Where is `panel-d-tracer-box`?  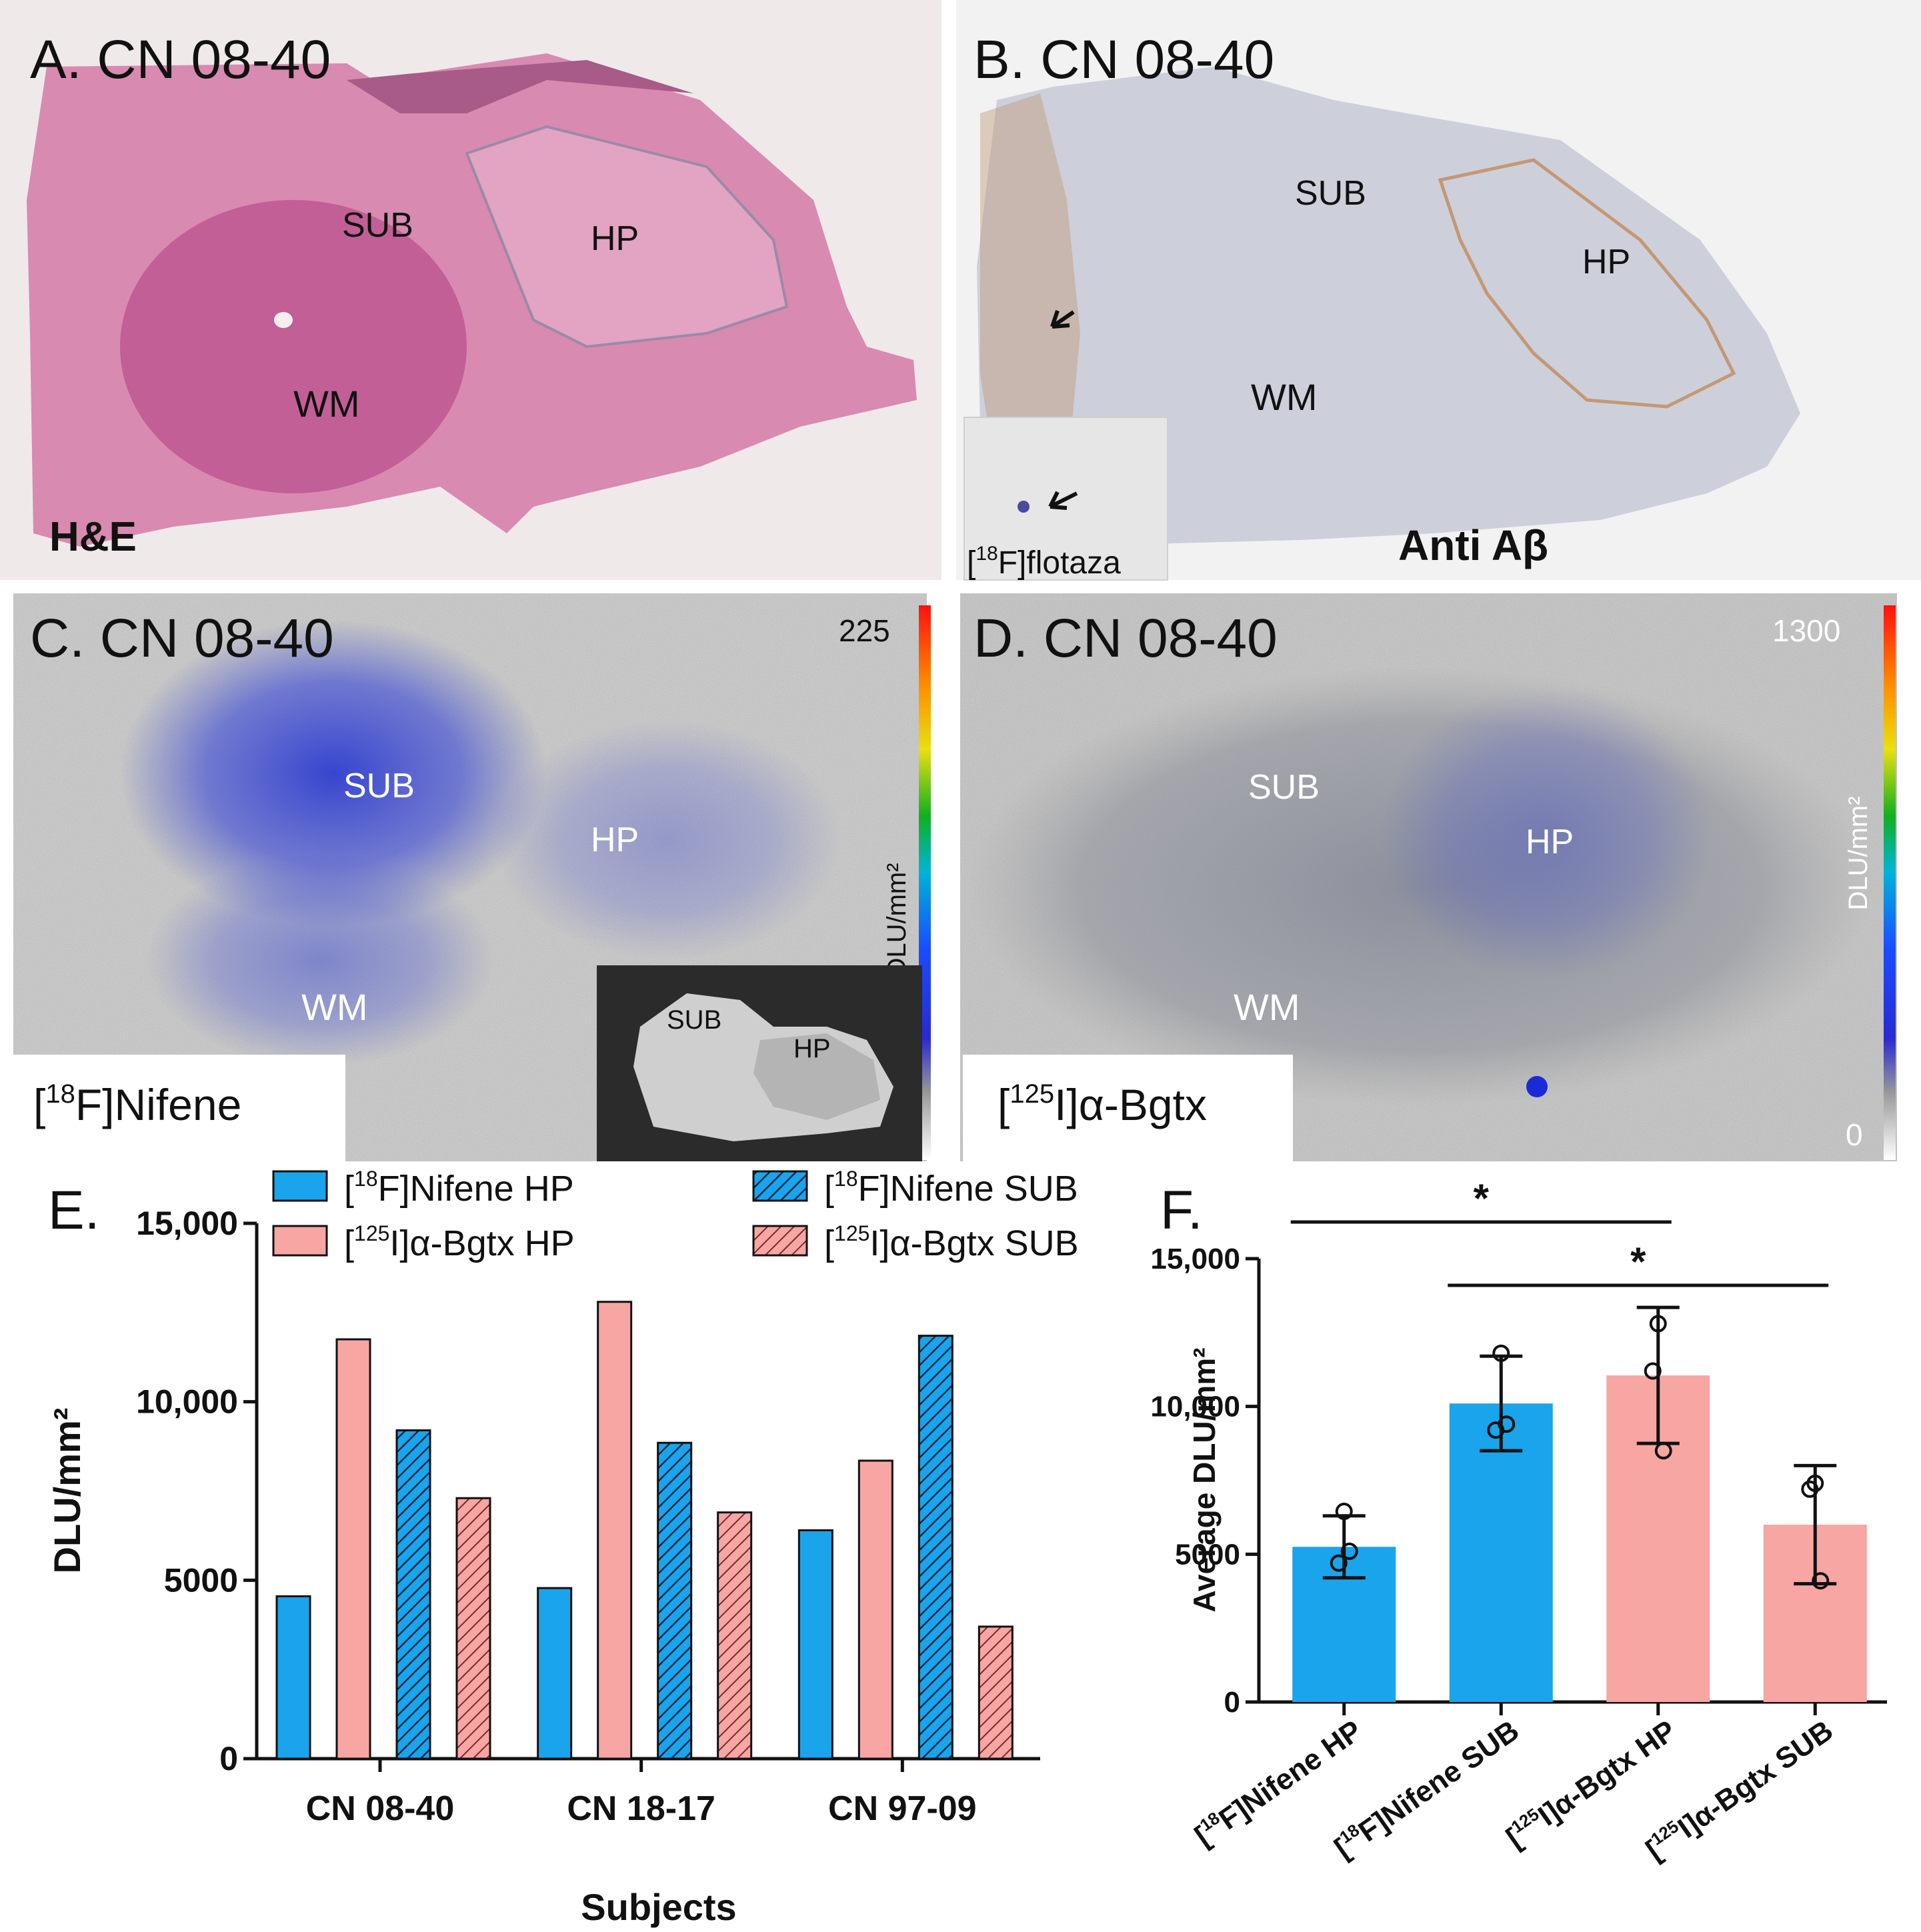 panel-d-tracer-box is located at coordinates (1128, 1108).